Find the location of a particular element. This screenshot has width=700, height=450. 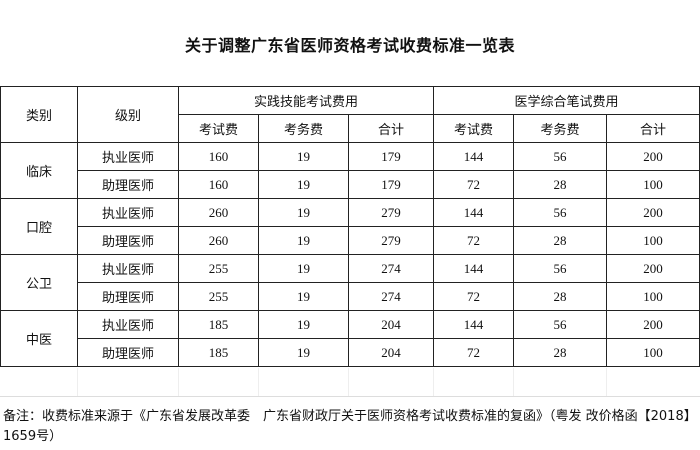

table-row: 助理医师 185 19 204 72 28 100 is located at coordinates (350, 352).